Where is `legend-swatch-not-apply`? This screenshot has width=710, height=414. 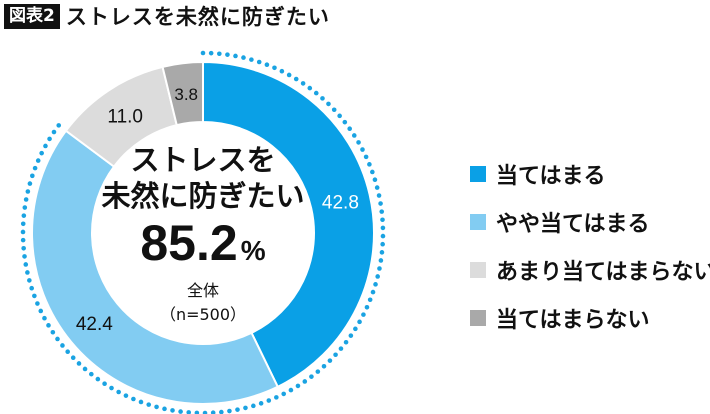
legend-swatch-not-apply is located at coordinates (478, 318).